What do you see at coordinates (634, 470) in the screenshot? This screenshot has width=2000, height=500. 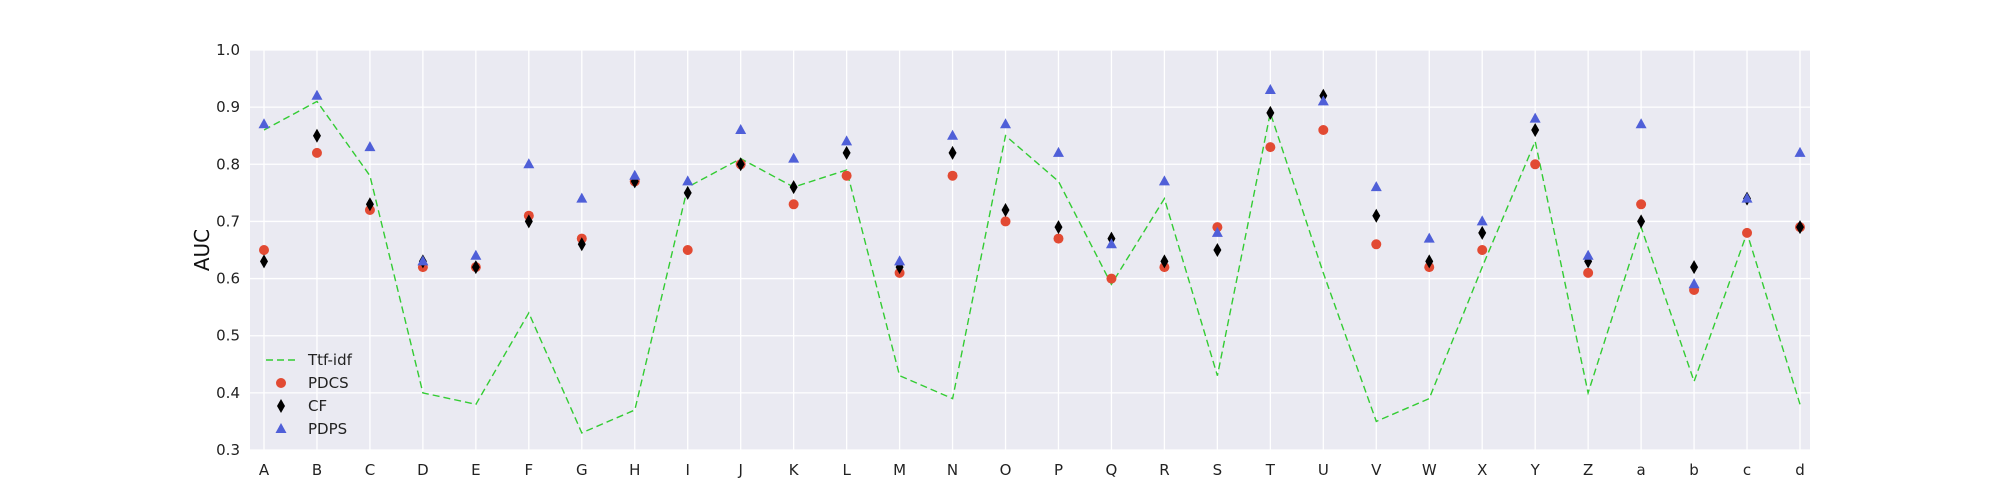 I see `x-tick-label: H` at bounding box center [634, 470].